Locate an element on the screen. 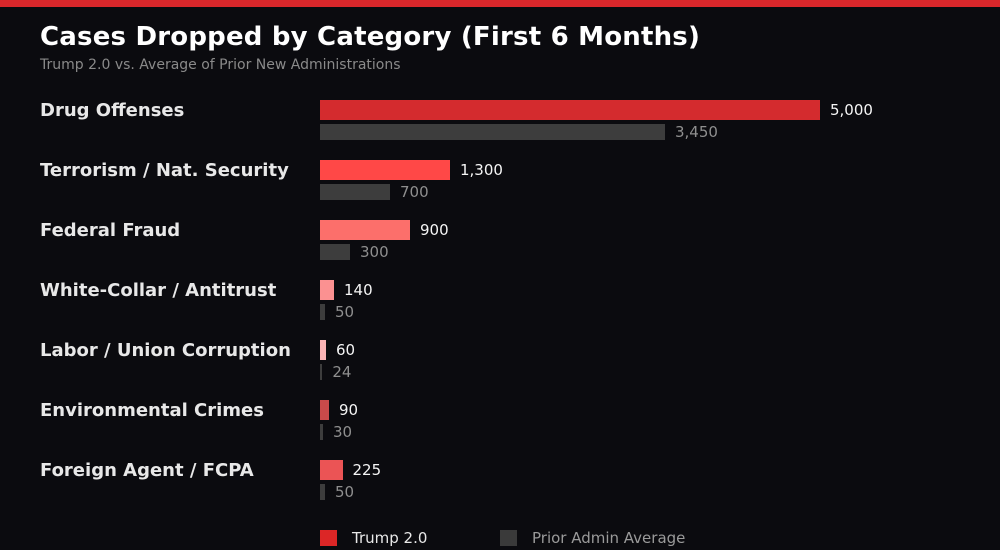 The width and height of the screenshot is (1000, 550). bar-value-prior: 24 is located at coordinates (342, 372).